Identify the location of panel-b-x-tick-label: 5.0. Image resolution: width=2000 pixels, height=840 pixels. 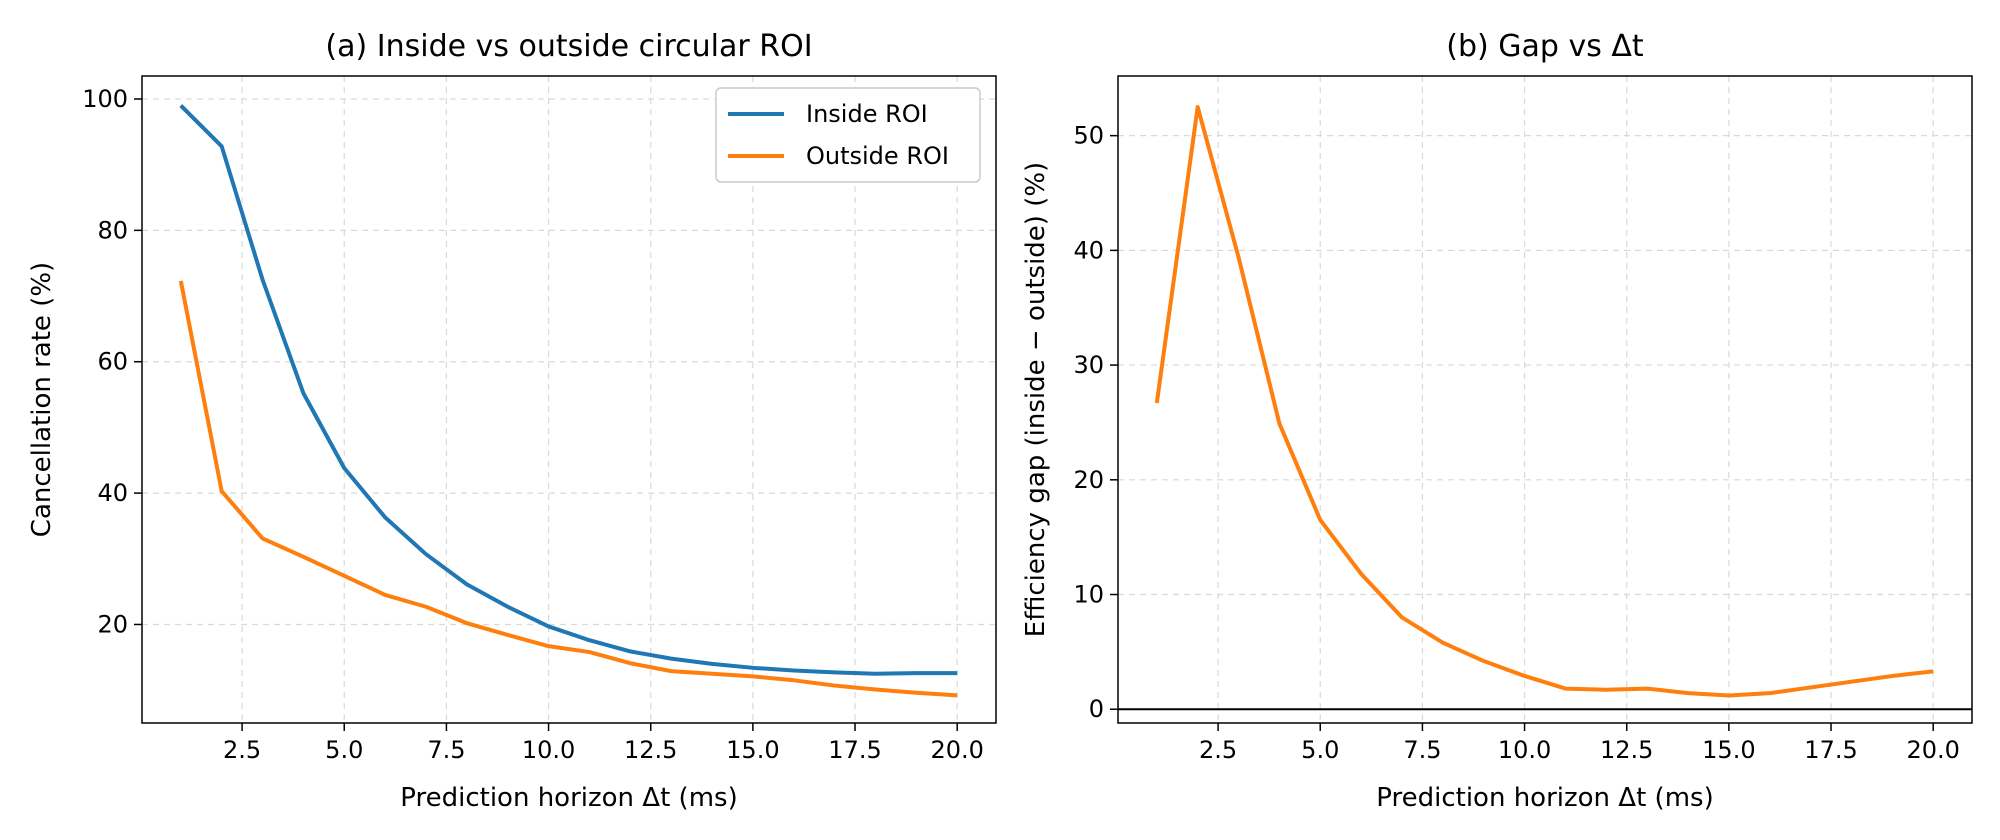
(1320, 750).